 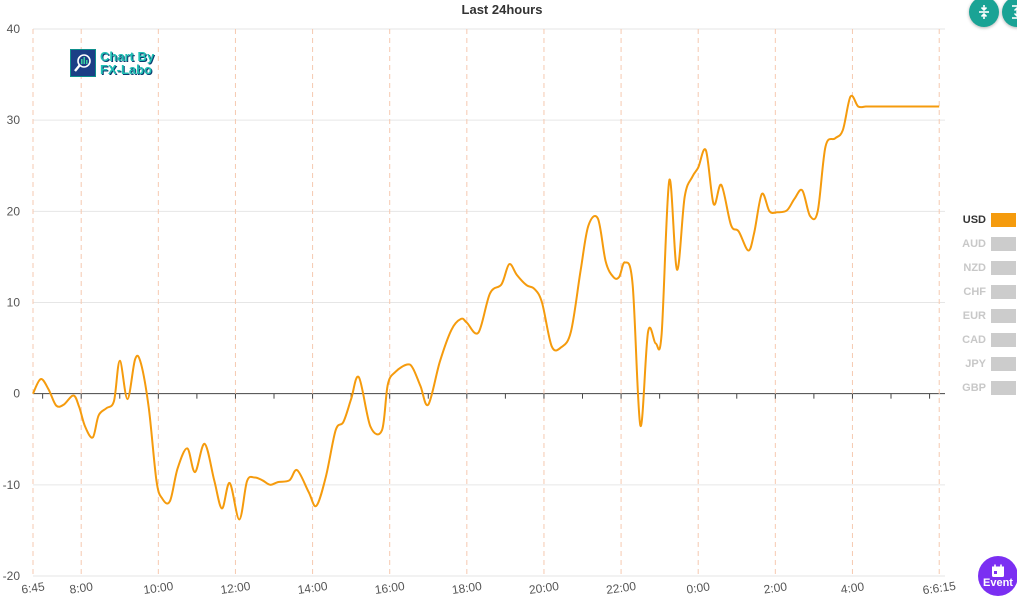 What do you see at coordinates (12, 485) in the screenshot?
I see `y-tick-label: -10` at bounding box center [12, 485].